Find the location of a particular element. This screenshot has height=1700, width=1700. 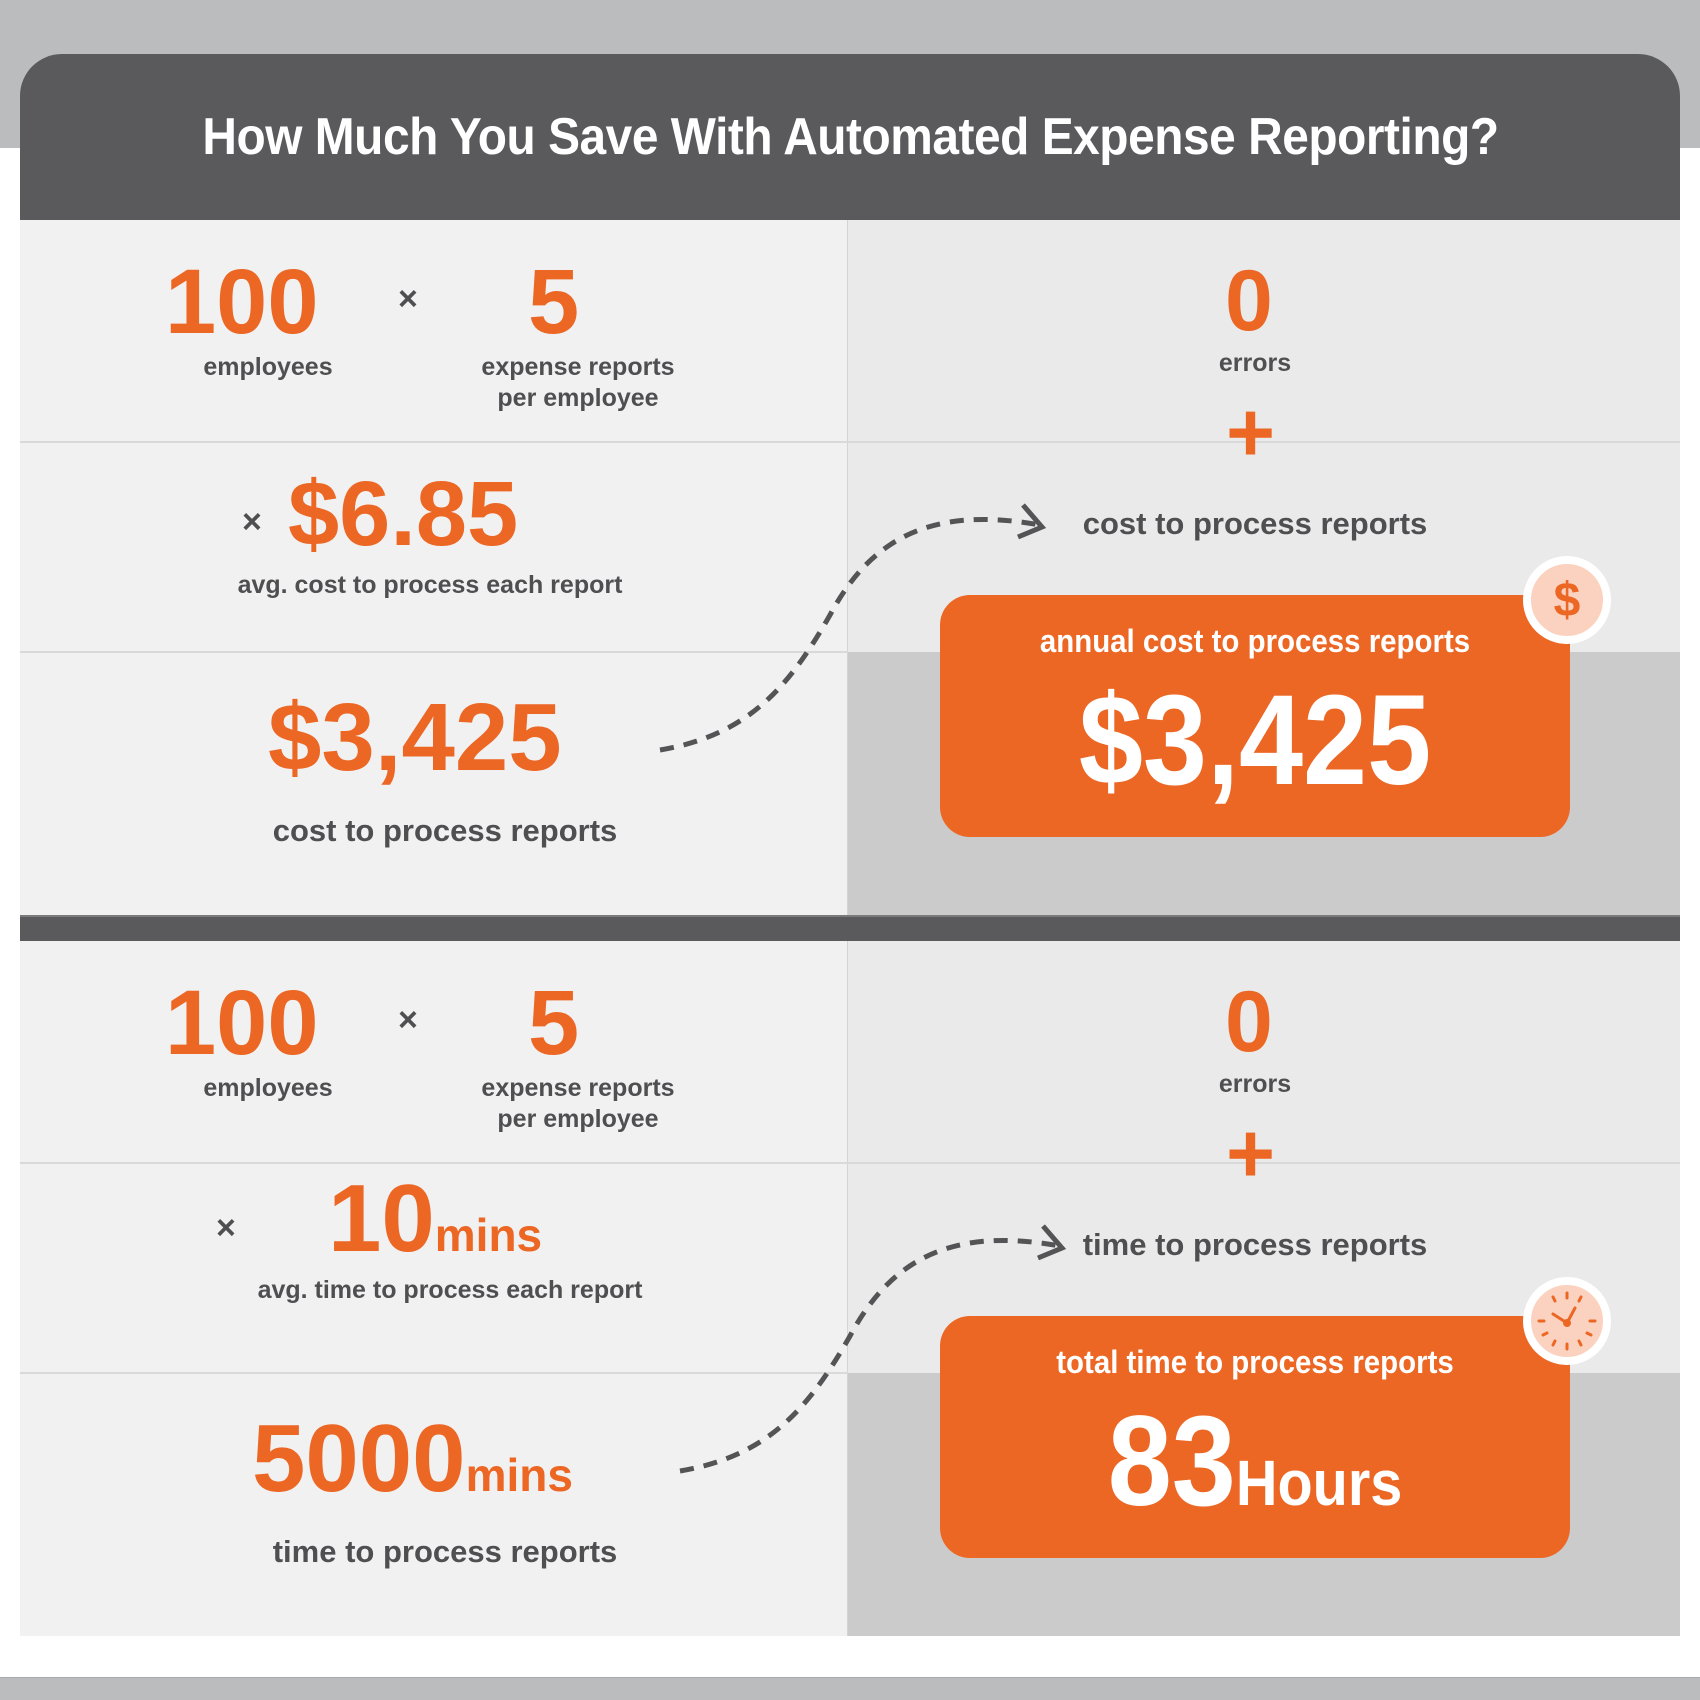

avg-time-value: 10mins is located at coordinates (435, 1219).